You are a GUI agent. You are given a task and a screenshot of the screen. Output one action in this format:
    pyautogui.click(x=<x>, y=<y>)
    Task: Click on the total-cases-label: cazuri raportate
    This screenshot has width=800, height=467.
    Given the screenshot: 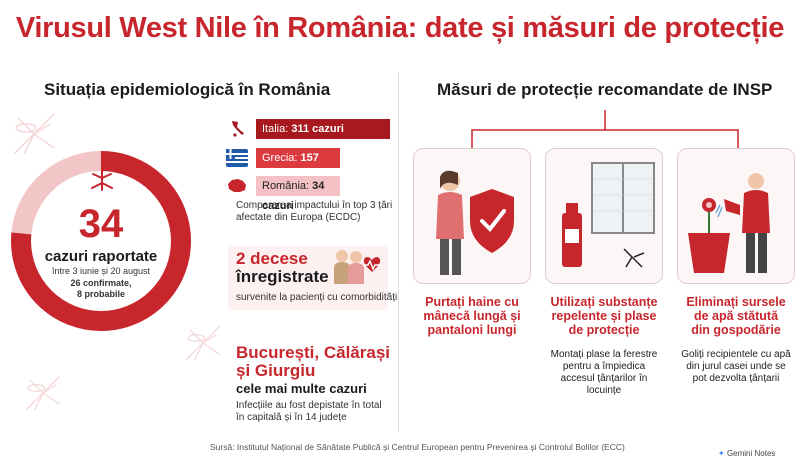 What is the action you would take?
    pyautogui.click(x=101, y=256)
    